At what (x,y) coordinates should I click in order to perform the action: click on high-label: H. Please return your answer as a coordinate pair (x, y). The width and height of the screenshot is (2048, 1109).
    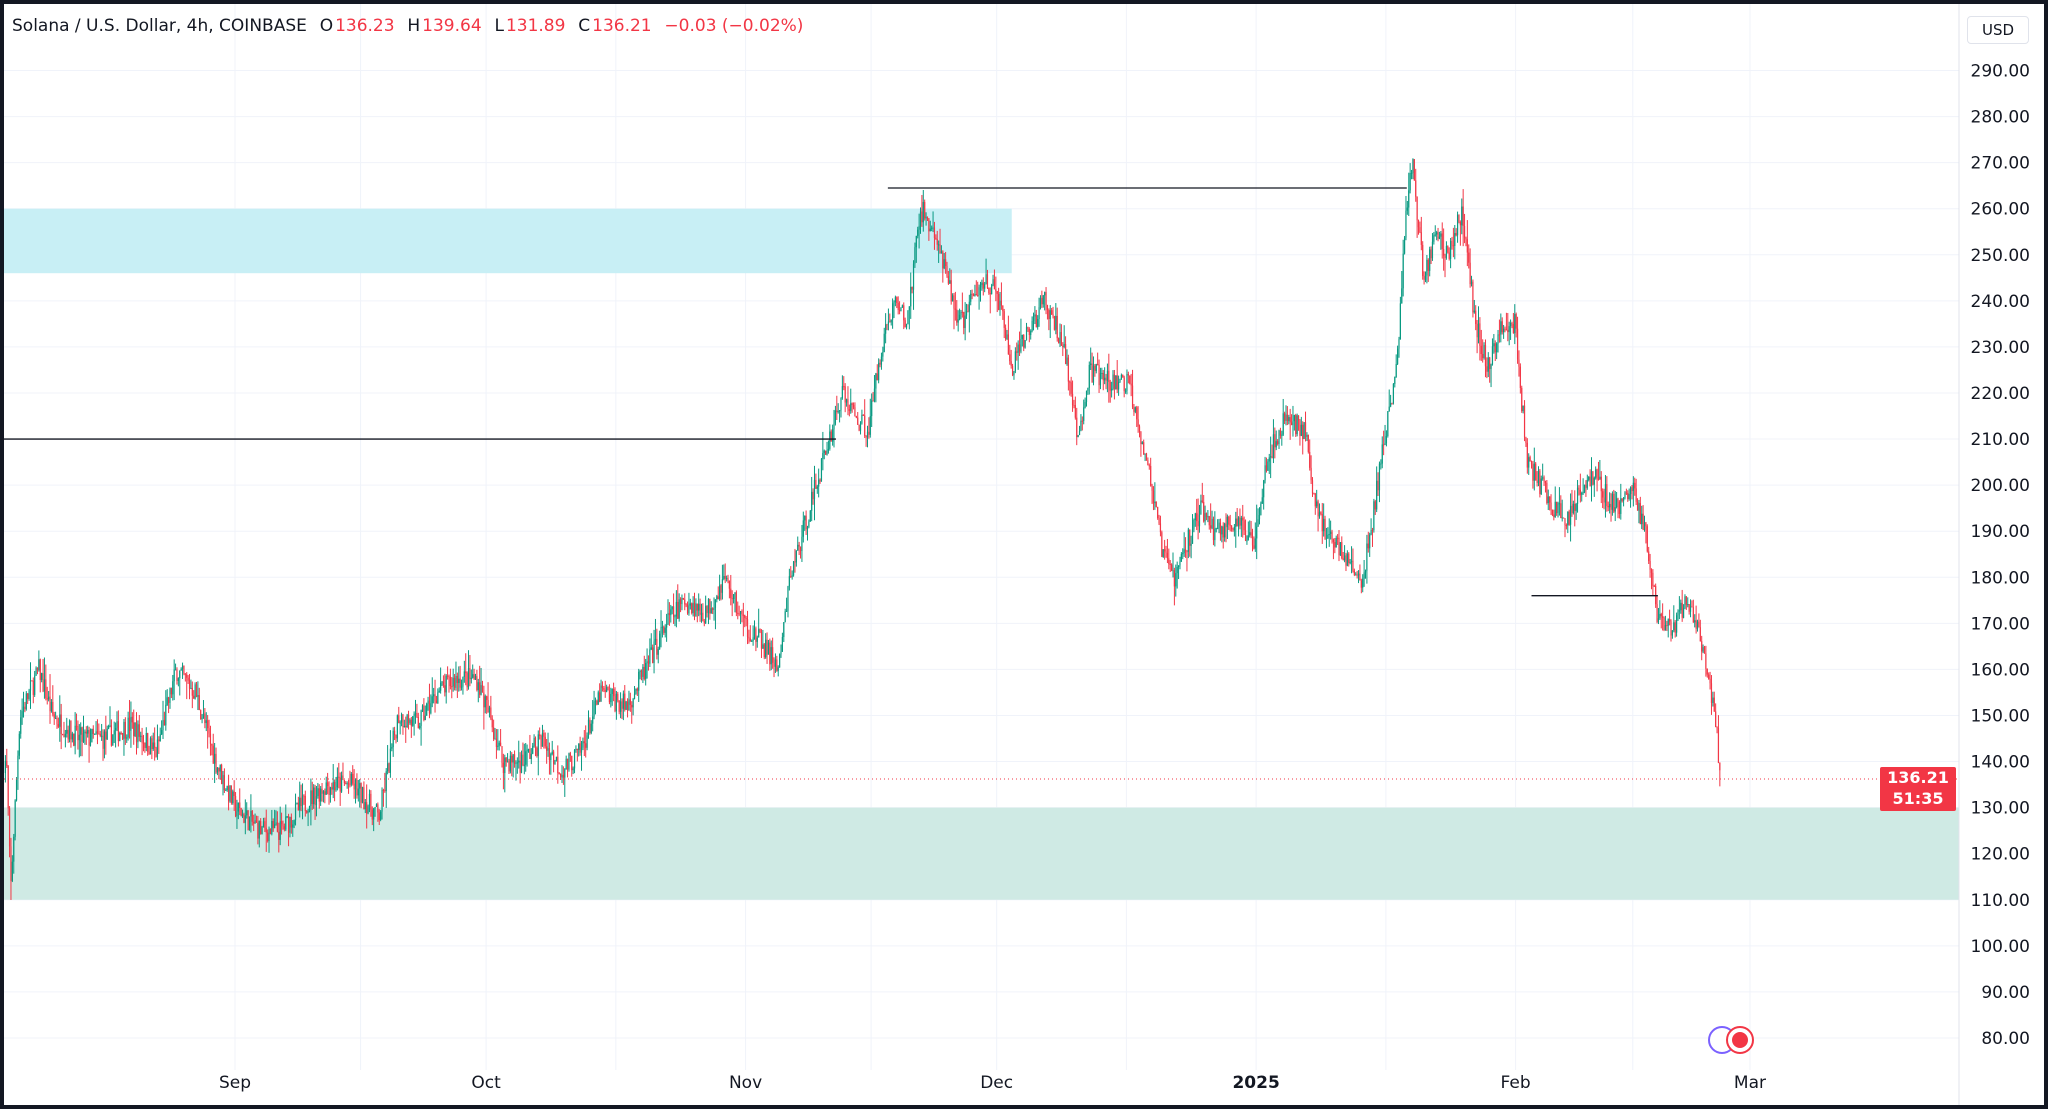
    Looking at the image, I should click on (414, 26).